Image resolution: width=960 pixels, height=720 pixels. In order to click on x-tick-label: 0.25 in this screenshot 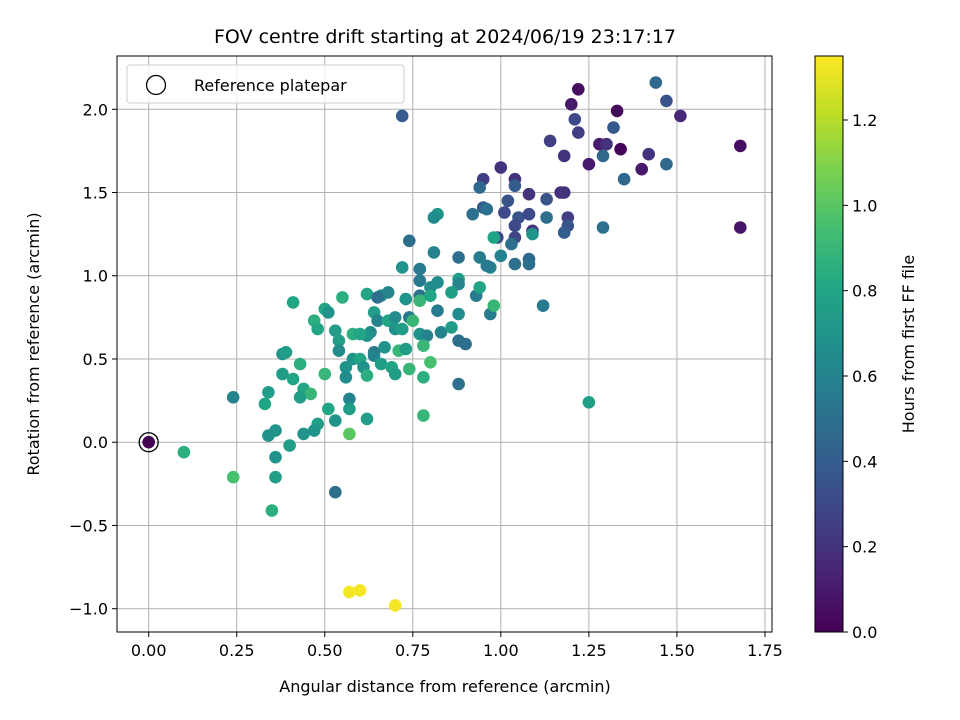, I will do `click(237, 650)`.